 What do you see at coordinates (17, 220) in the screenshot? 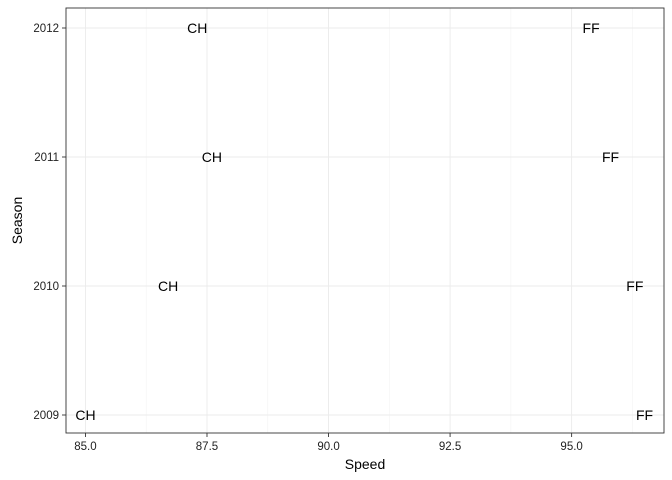
I see `y-axis-title: Season` at bounding box center [17, 220].